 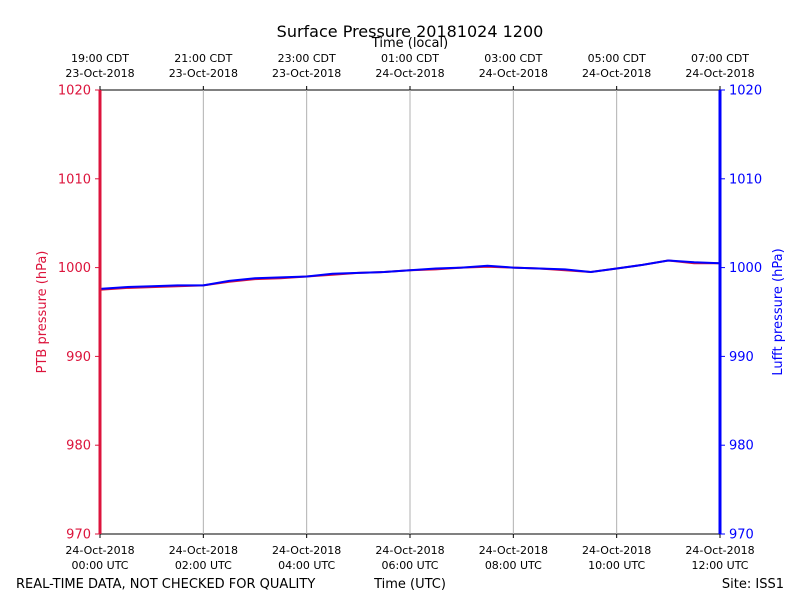 I want to click on lufft-pressure-line, so click(x=410, y=274).